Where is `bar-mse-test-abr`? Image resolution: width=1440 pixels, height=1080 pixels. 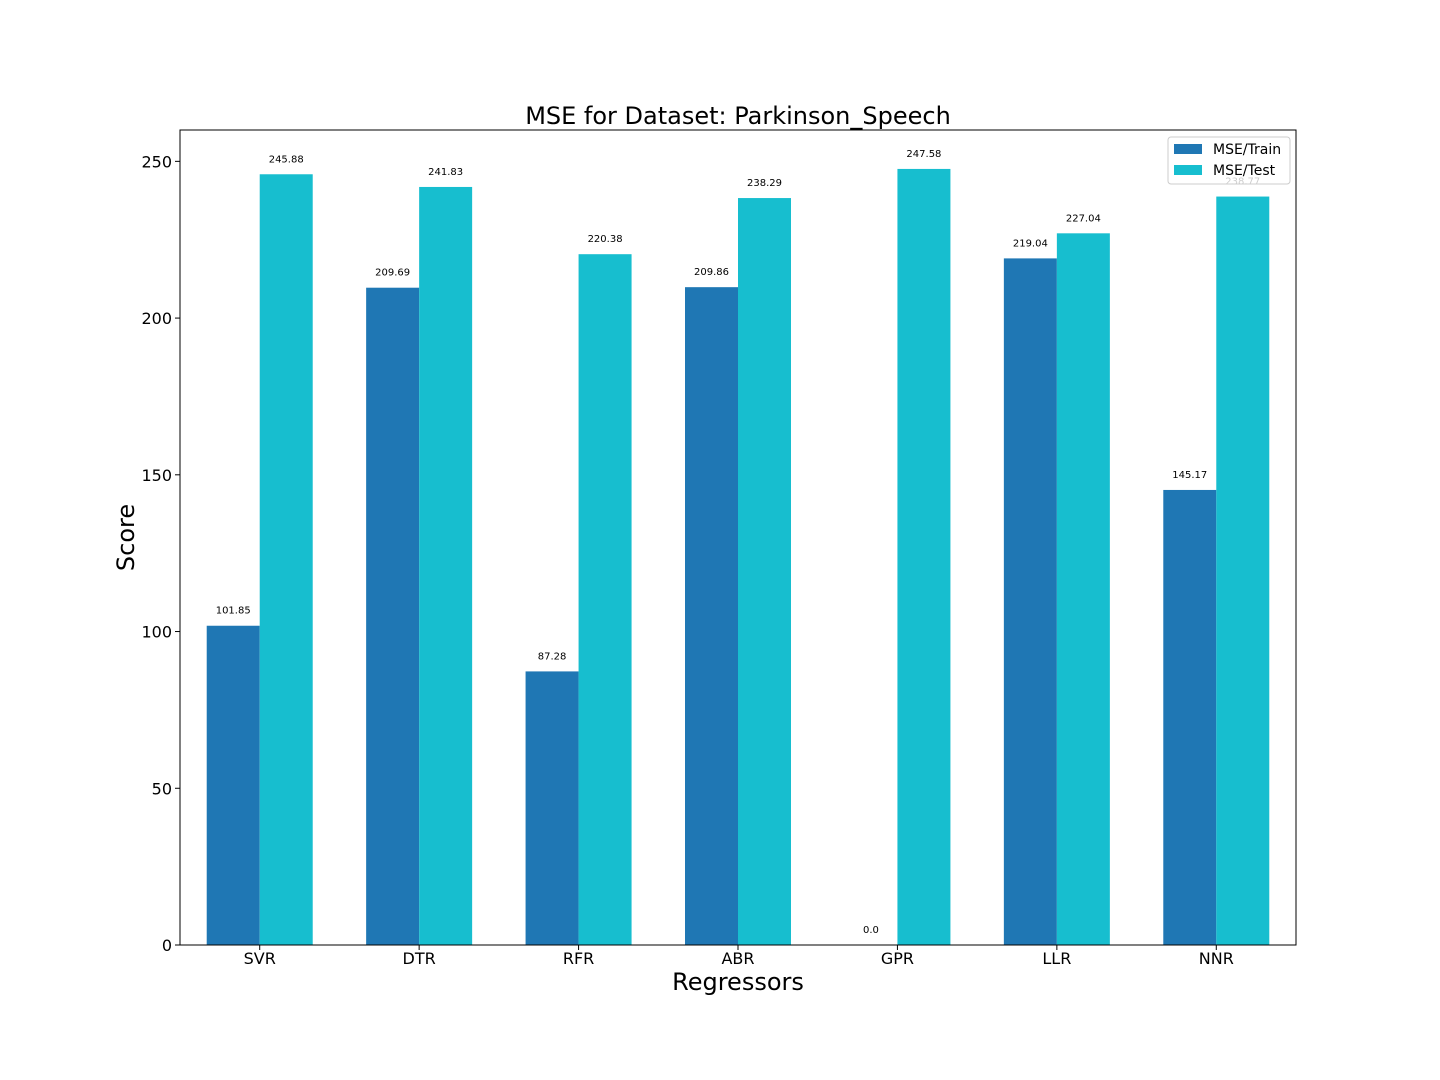
bar-mse-test-abr is located at coordinates (764, 572).